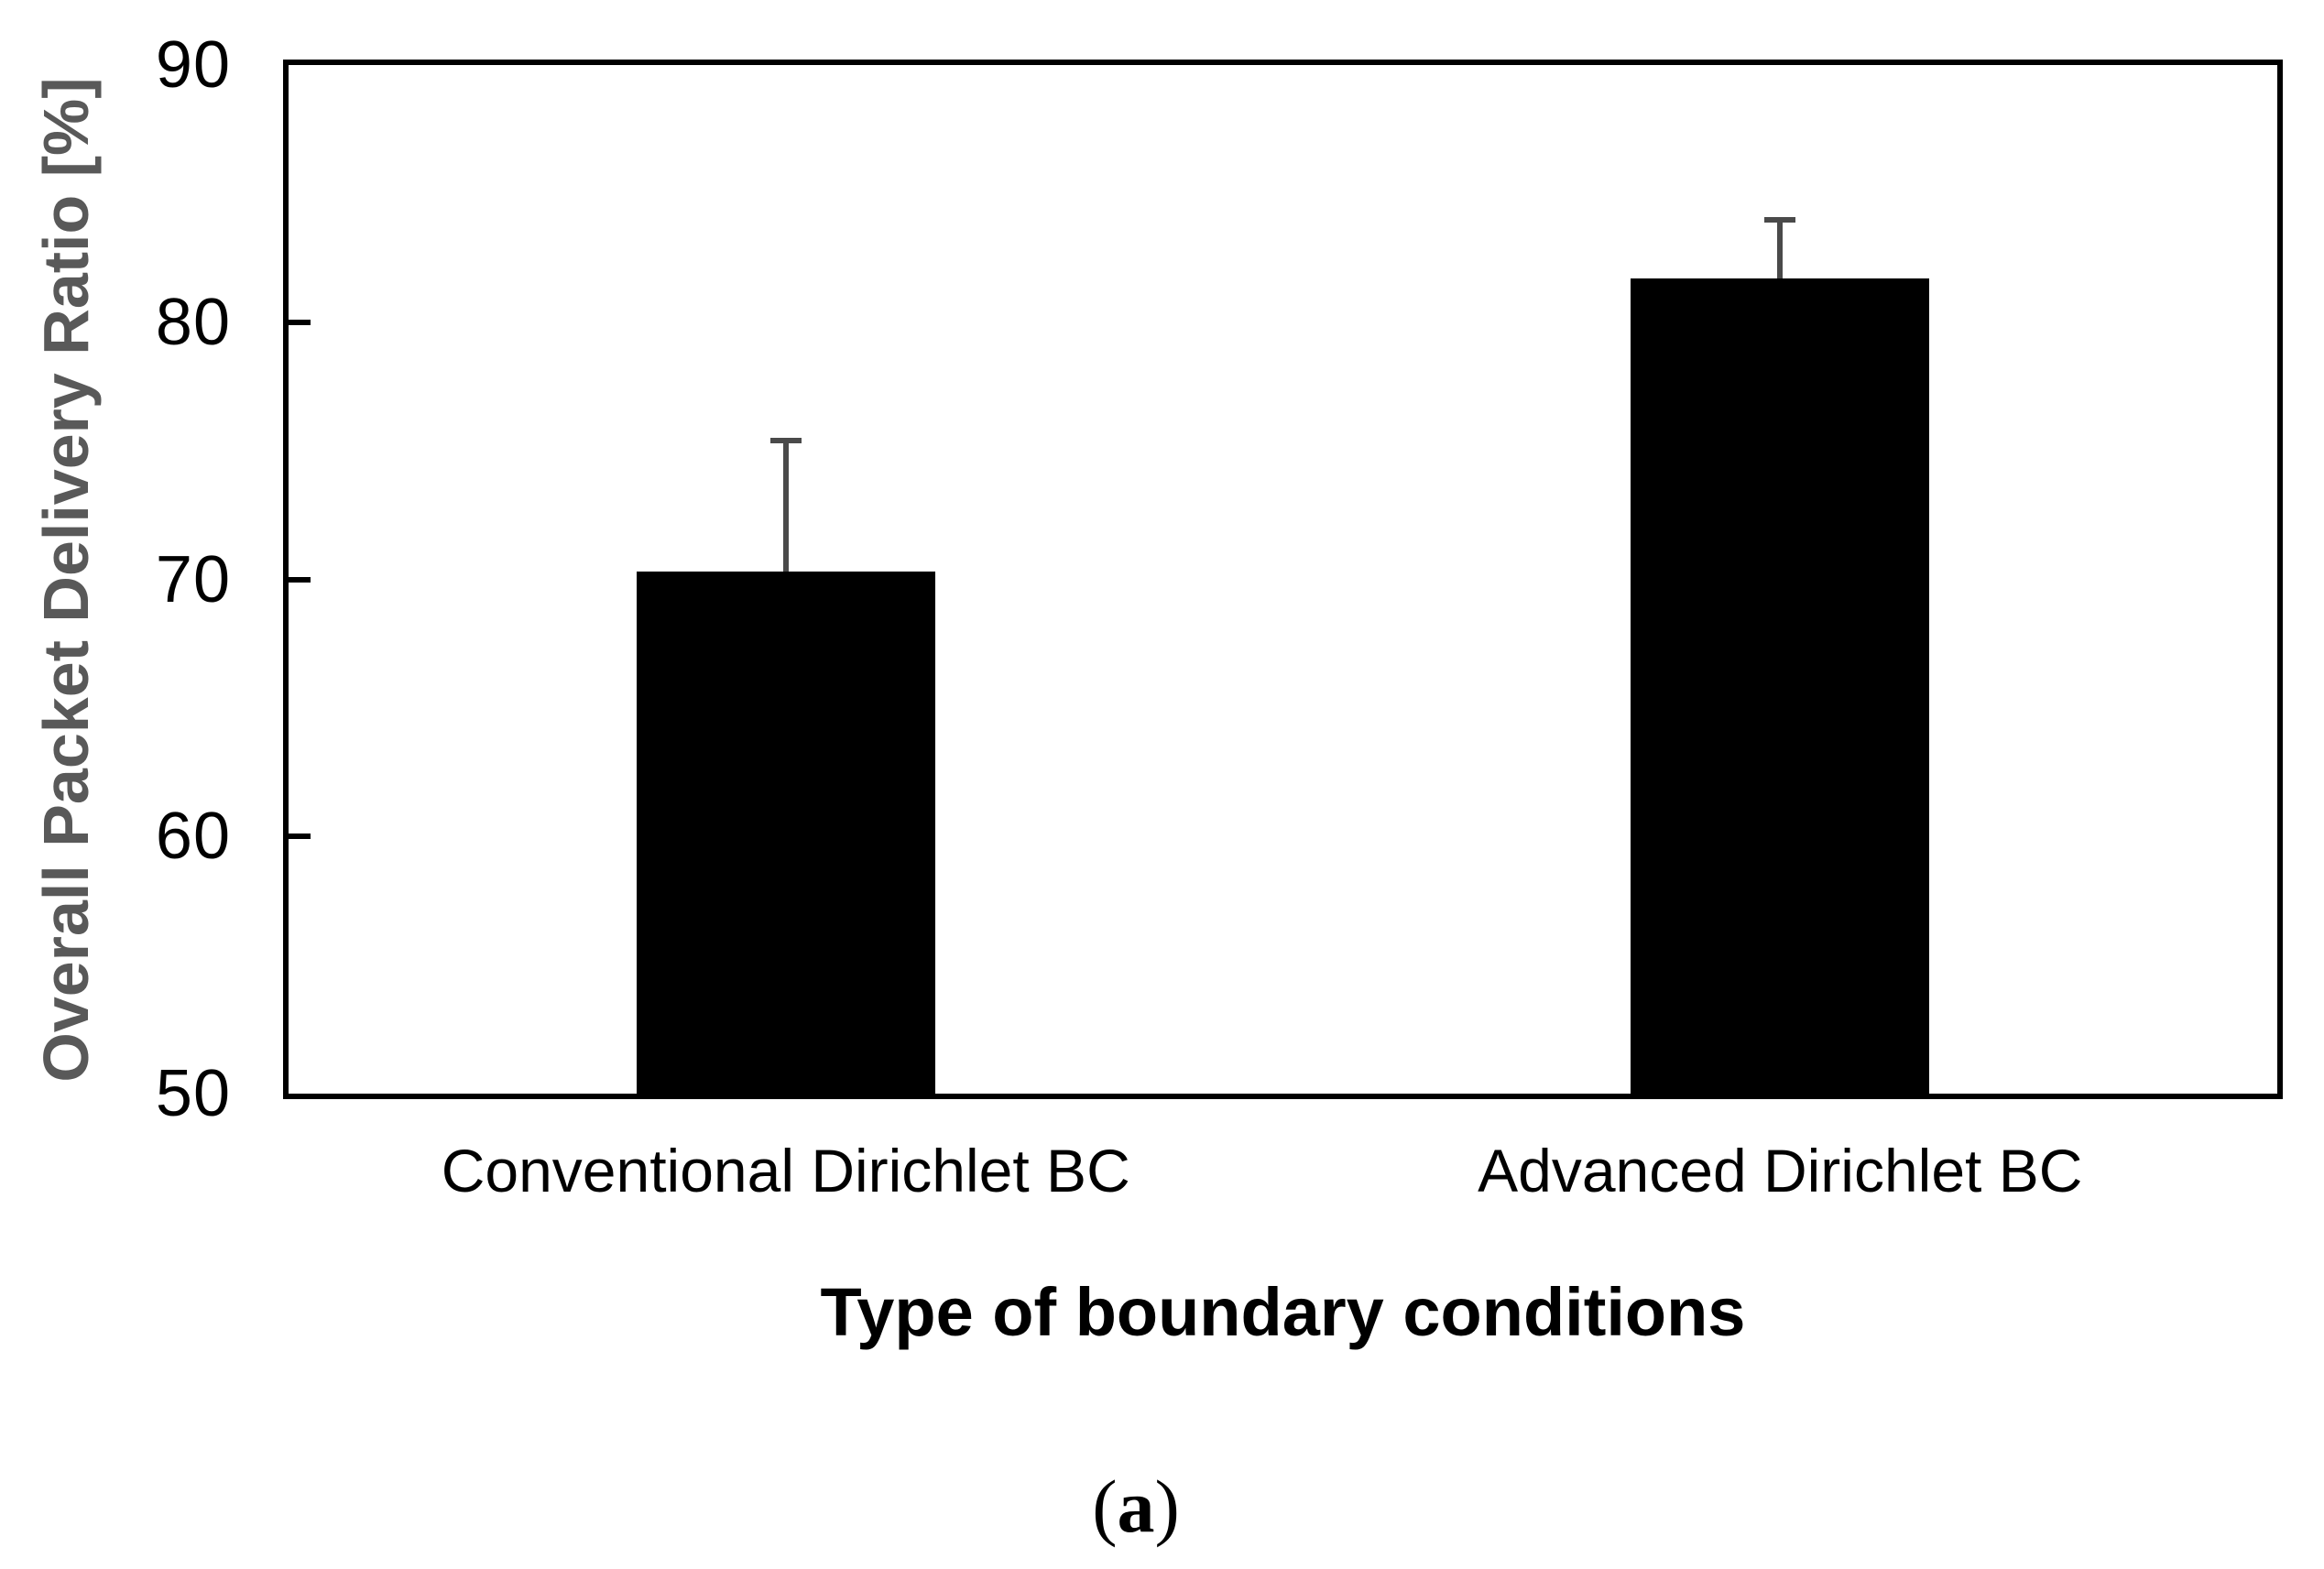 The height and width of the screenshot is (1569, 2324). What do you see at coordinates (1105, 1507) in the screenshot?
I see `caption-open-paren: (` at bounding box center [1105, 1507].